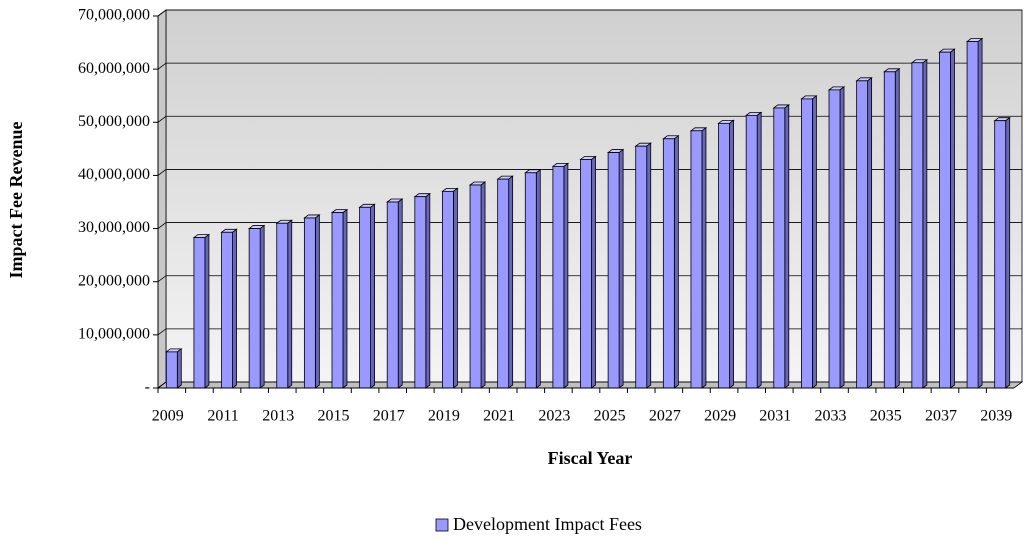  Describe the element at coordinates (831, 416) in the screenshot. I see `x-tick-label: 2033` at that location.